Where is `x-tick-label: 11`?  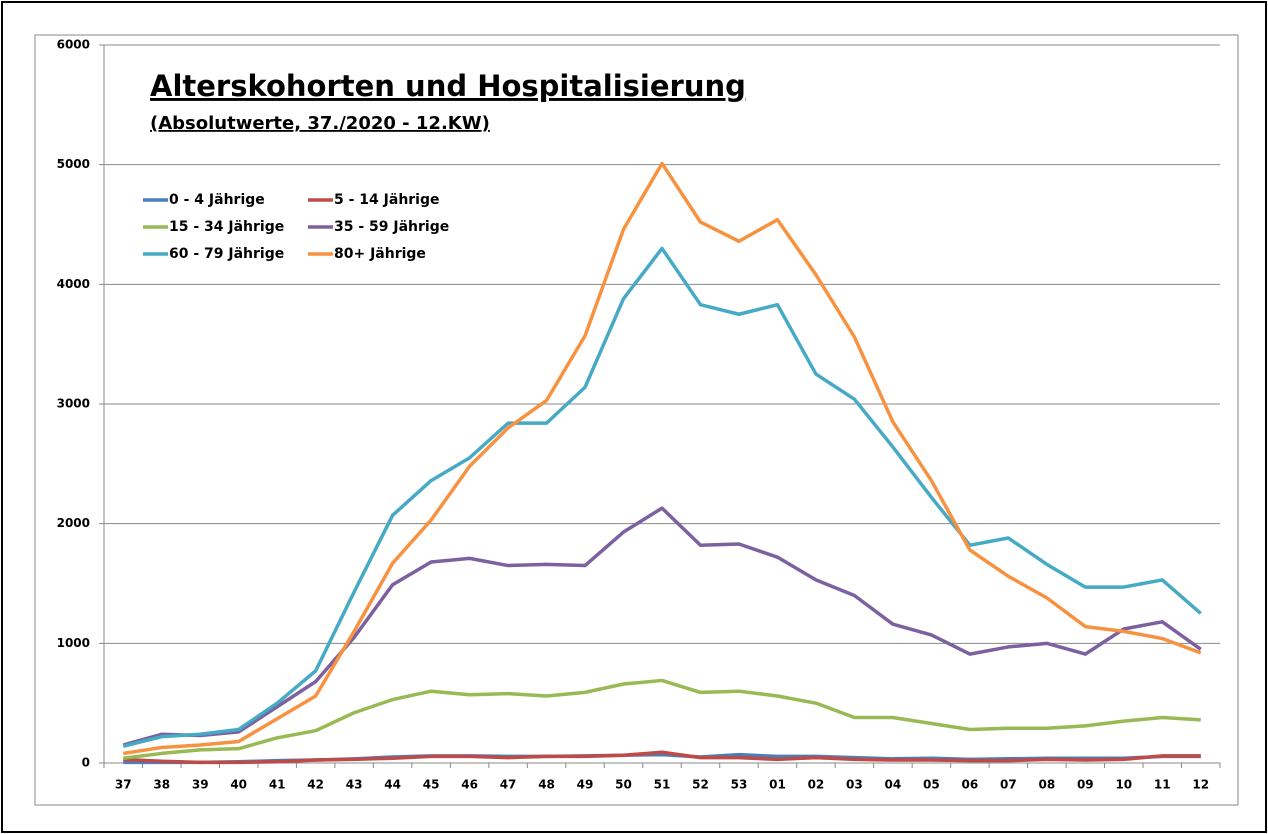 x-tick-label: 11 is located at coordinates (1162, 785).